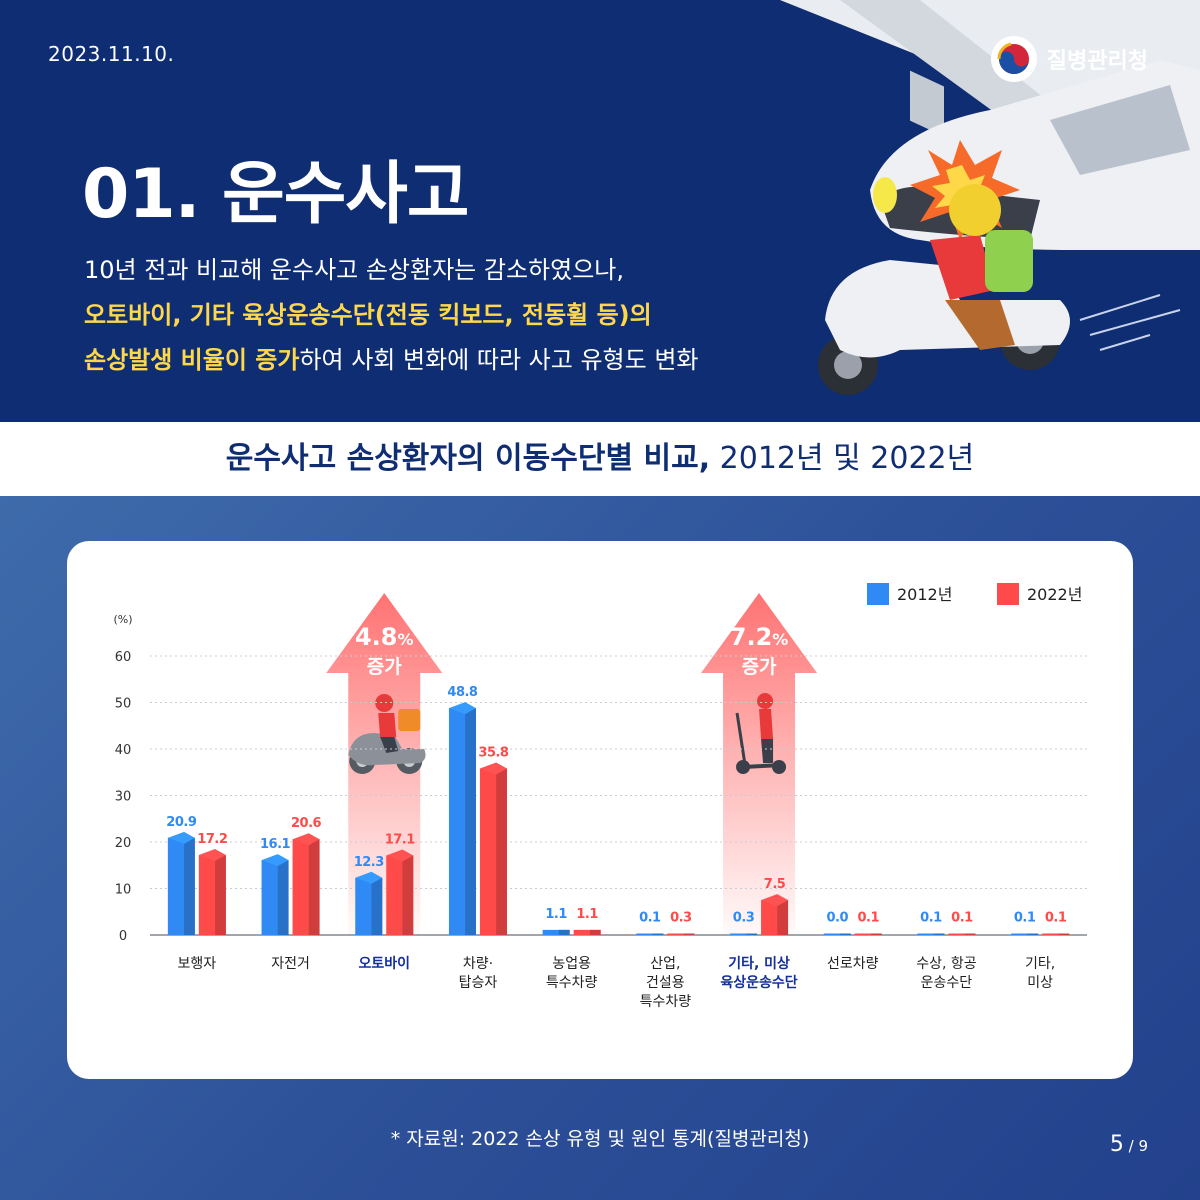 Image resolution: width=1200 pixels, height=1200 pixels. Describe the element at coordinates (1040, 983) in the screenshot. I see `x-category-label: 미상` at that location.